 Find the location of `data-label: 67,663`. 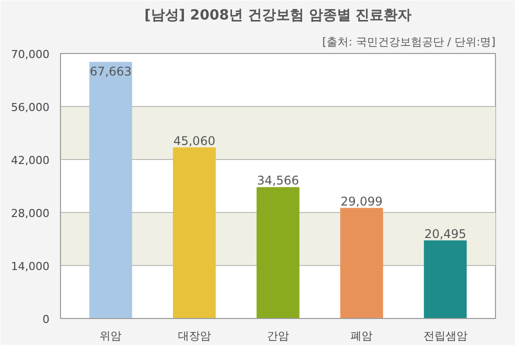

data-label: 67,663 is located at coordinates (111, 71).